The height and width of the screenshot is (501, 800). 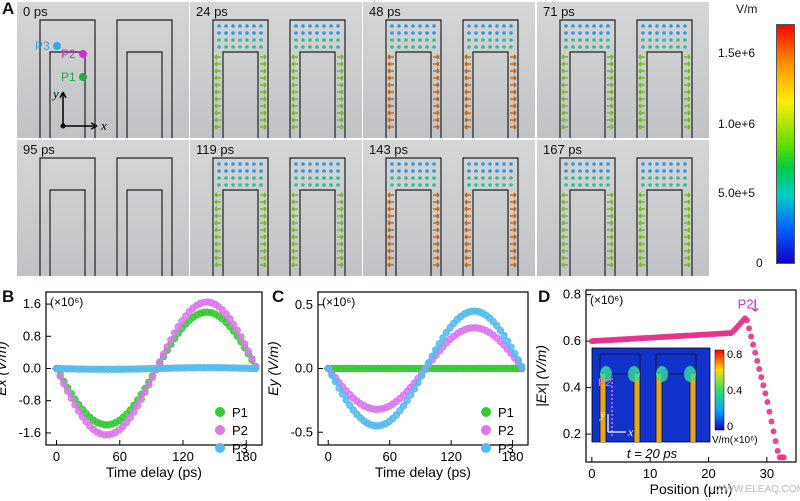 I want to click on frame-svg: P3 P2 P1 x y, so click(x=104, y=78).